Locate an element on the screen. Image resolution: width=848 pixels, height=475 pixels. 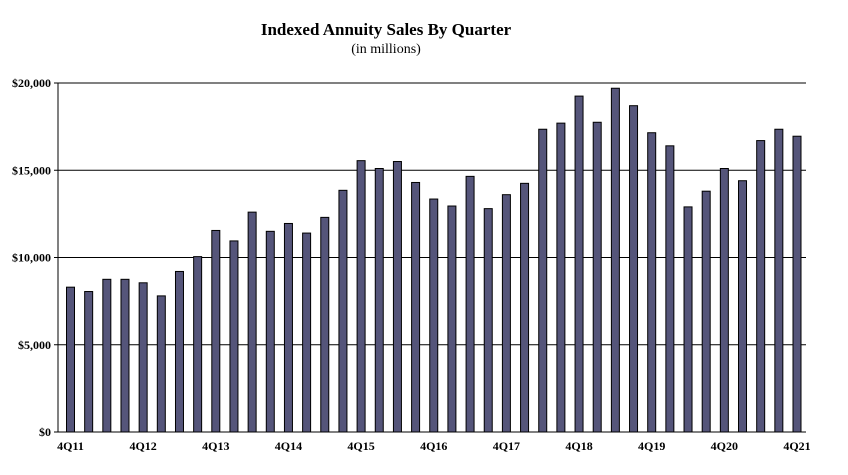
y-axis-ticks: $0 $5,000 $10,000 $15,000 $20,000 is located at coordinates (35, 257).